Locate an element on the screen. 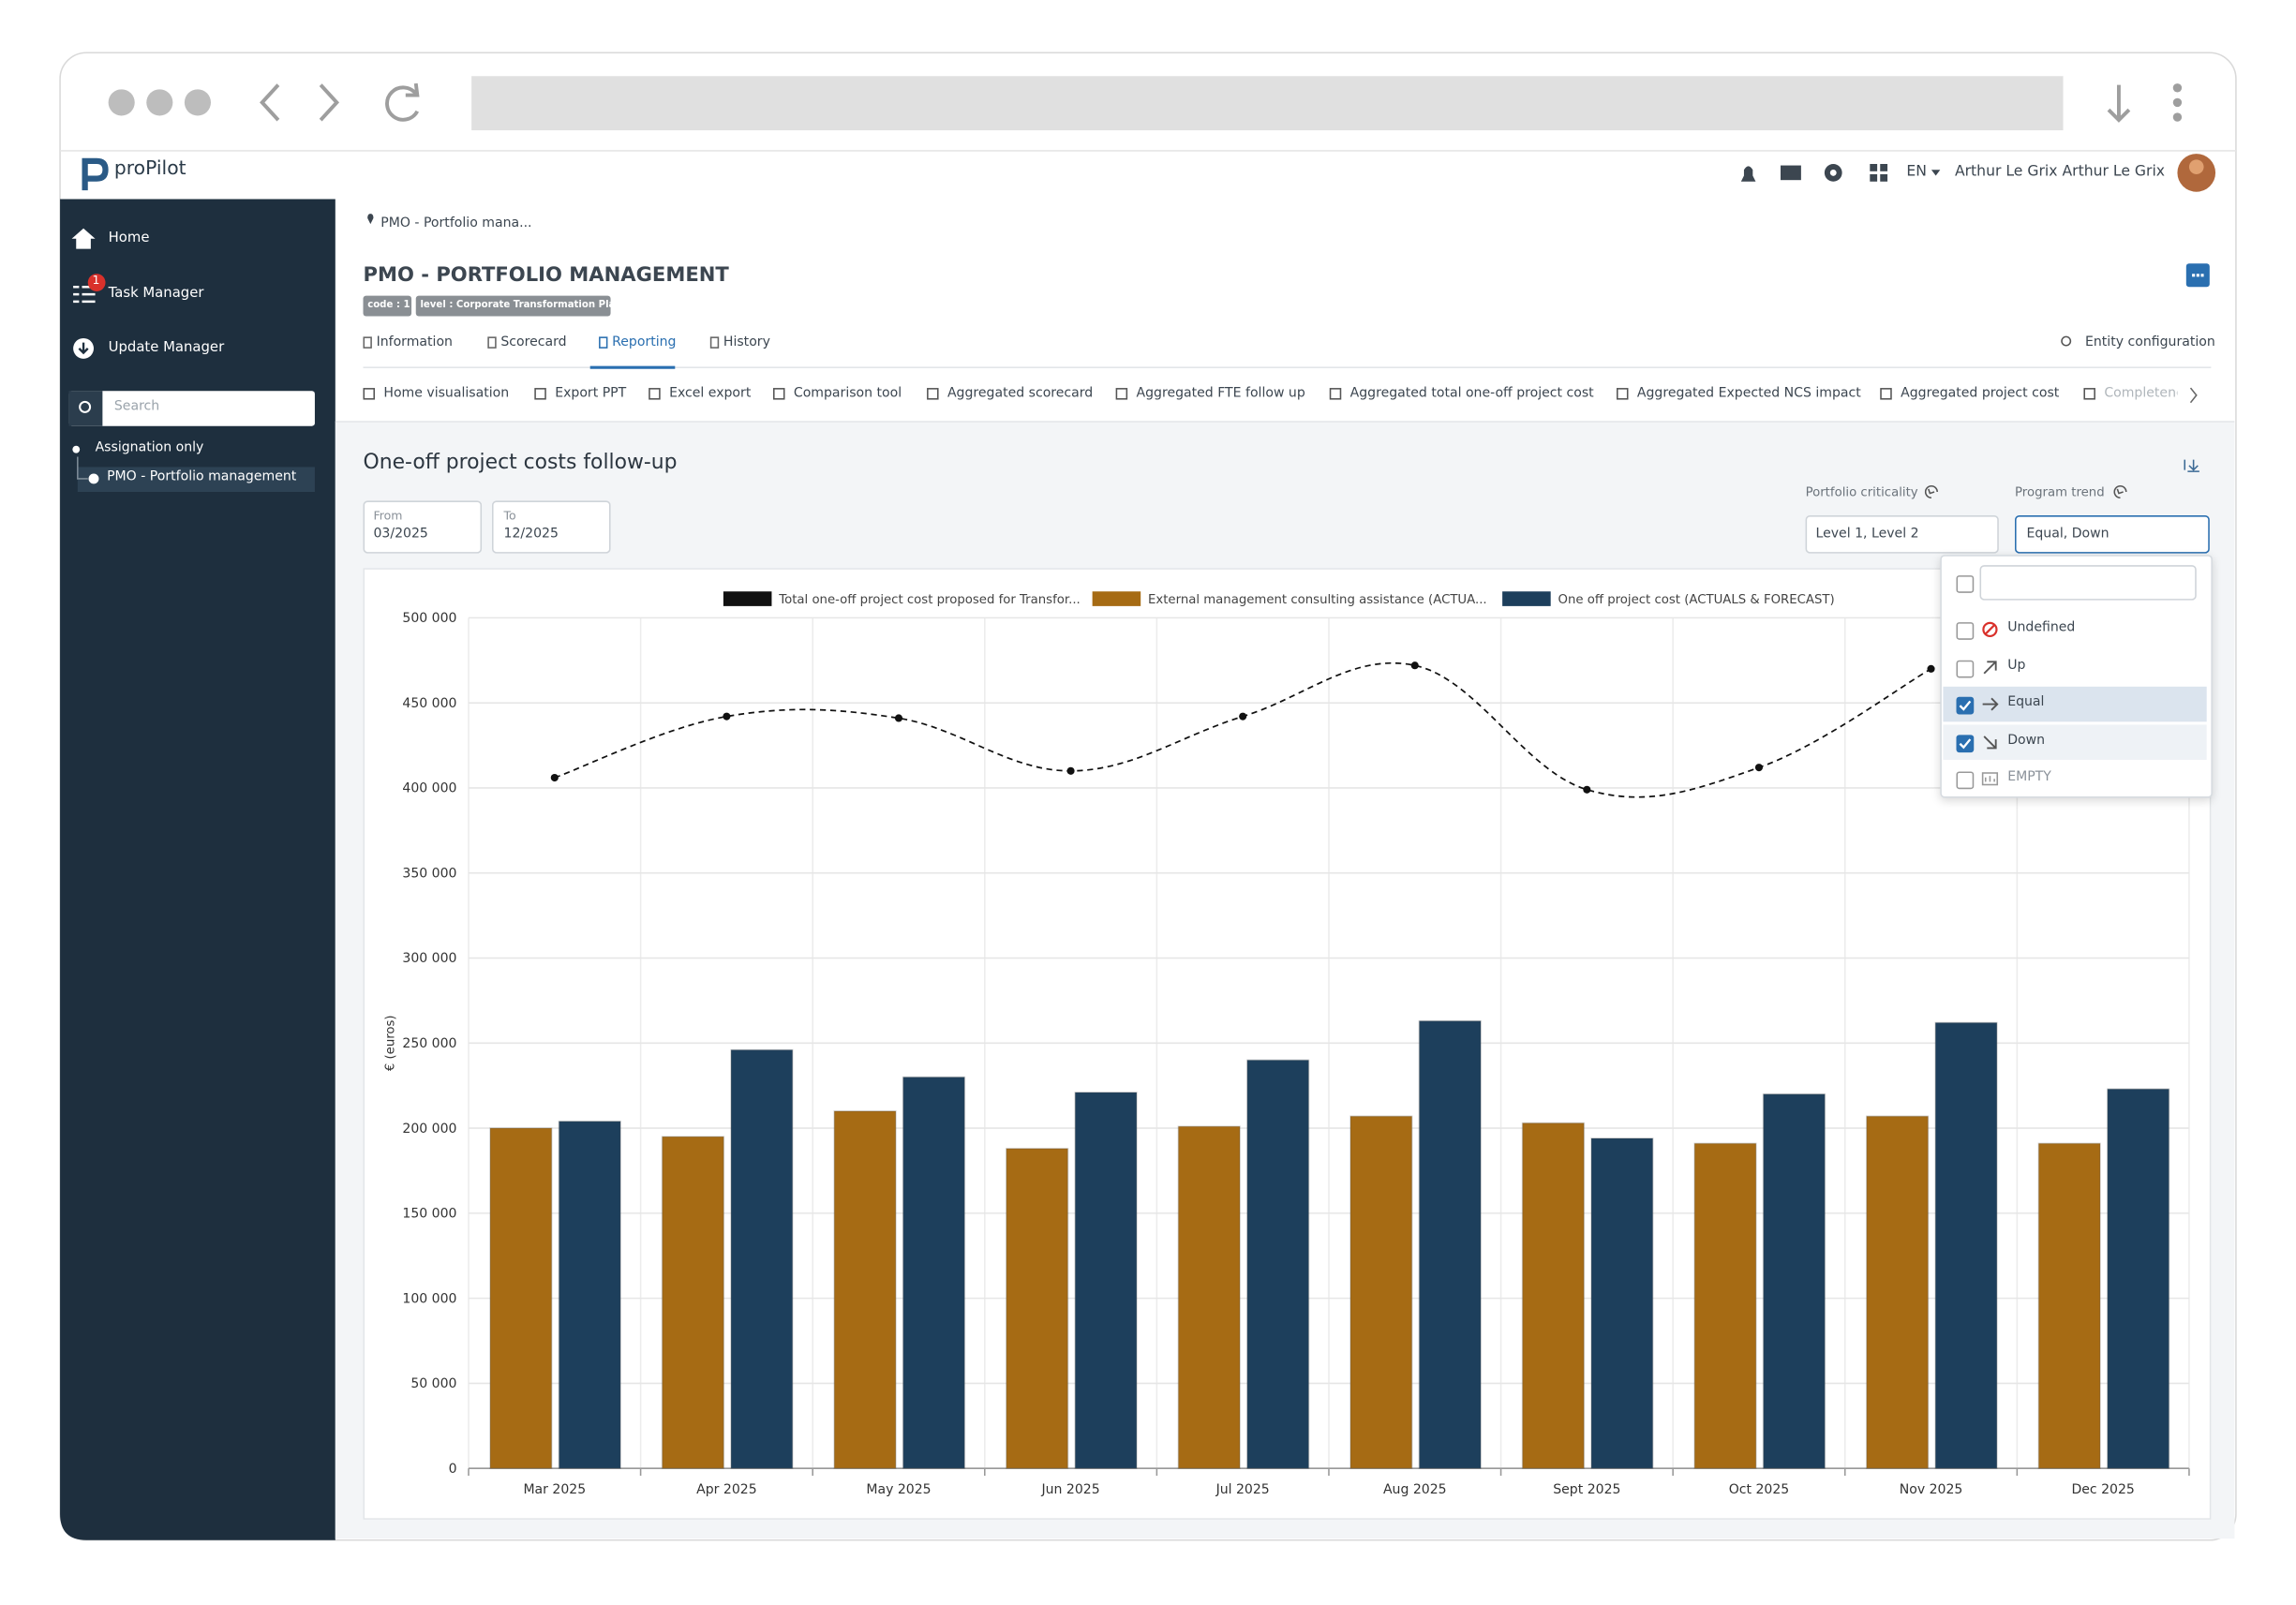  task-icon is located at coordinates (84, 295).